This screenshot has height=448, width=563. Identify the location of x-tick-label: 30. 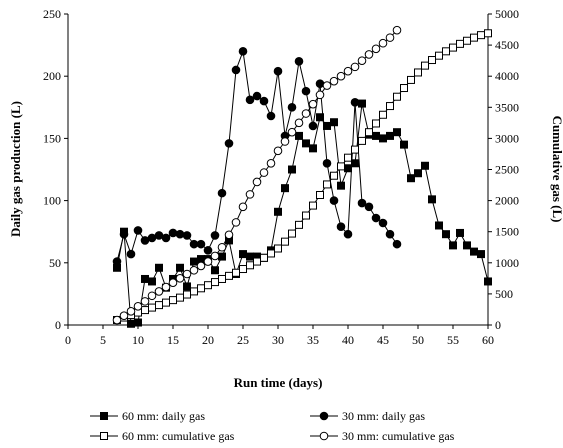
(278, 340).